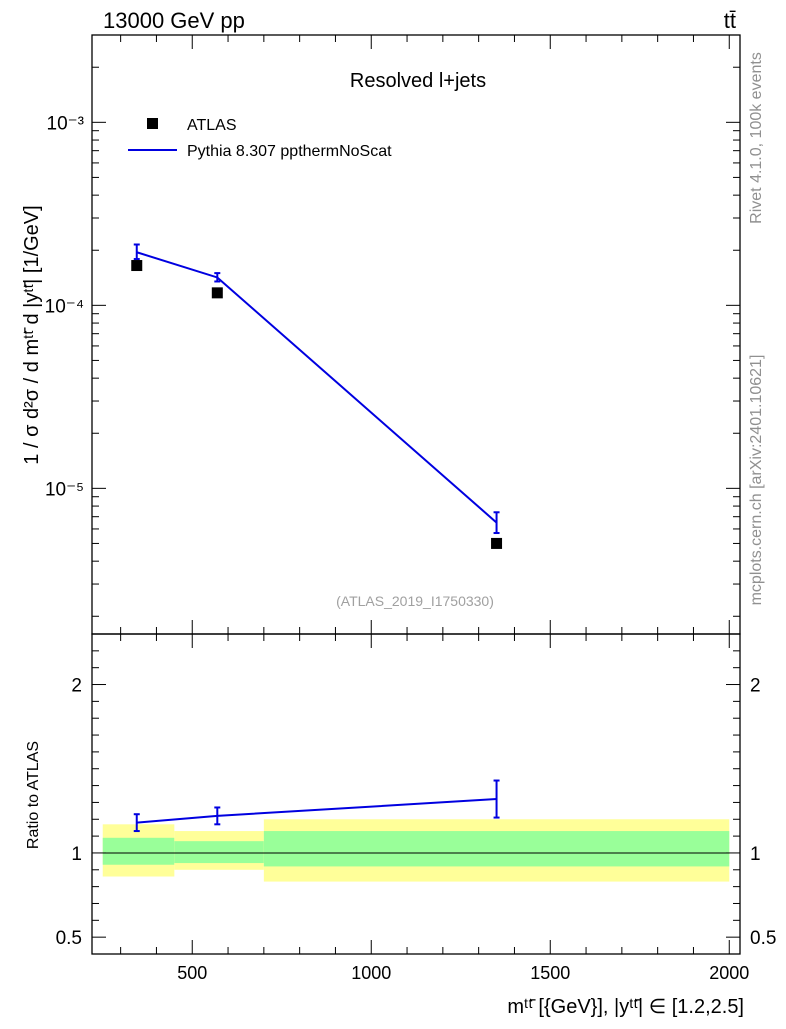  I want to click on process-label: tt̄, so click(730, 20).